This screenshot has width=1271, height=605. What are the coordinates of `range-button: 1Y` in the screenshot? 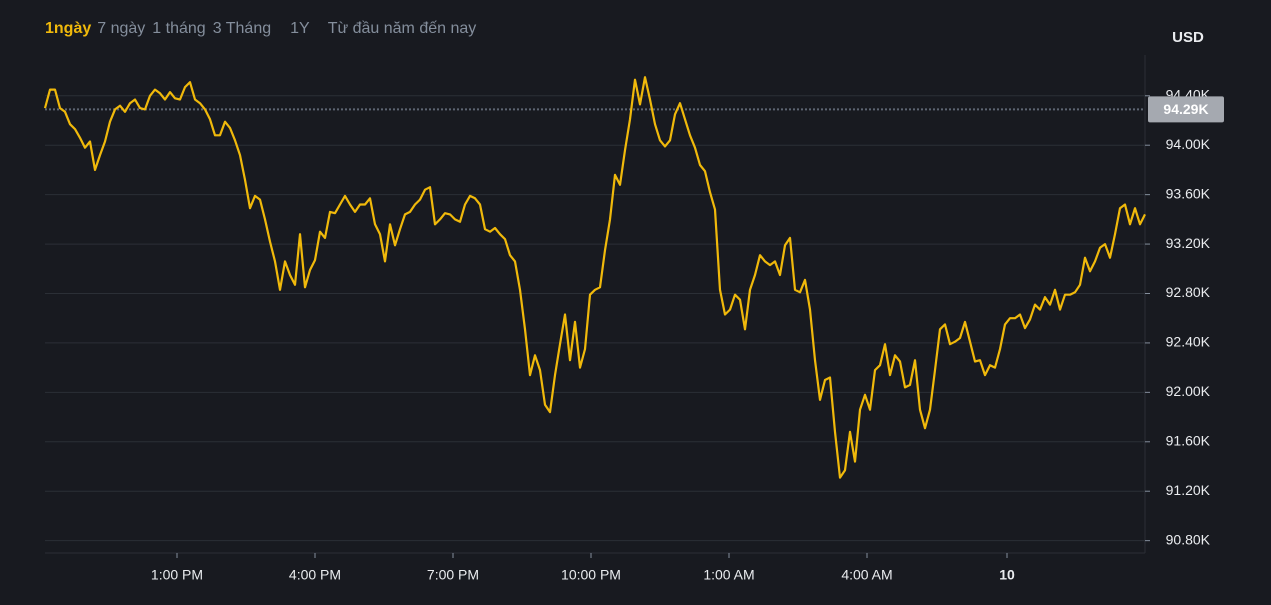 It's located at (300, 28).